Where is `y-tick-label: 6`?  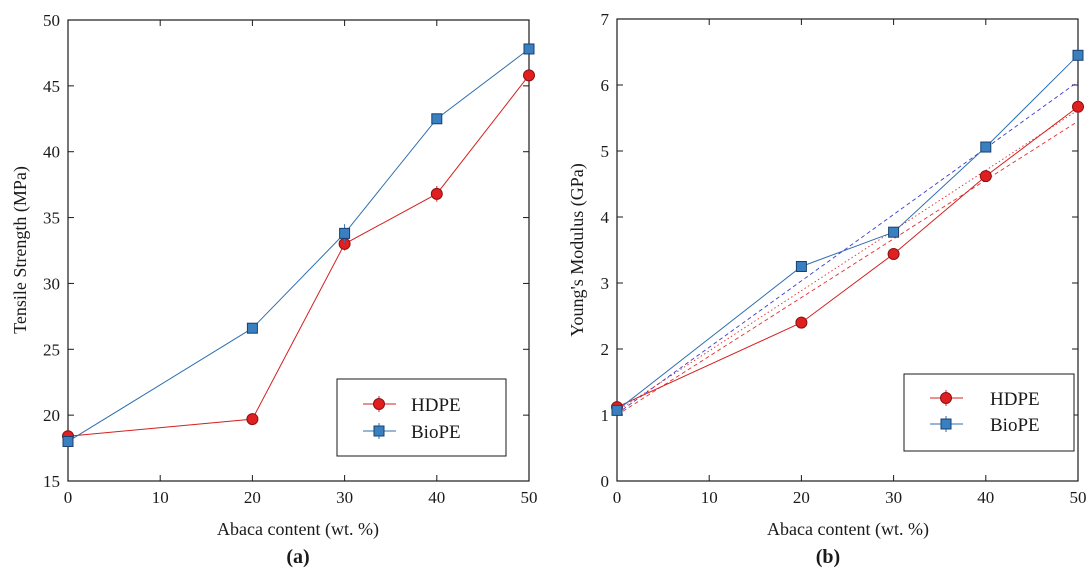
y-tick-label: 6 is located at coordinates (605, 85).